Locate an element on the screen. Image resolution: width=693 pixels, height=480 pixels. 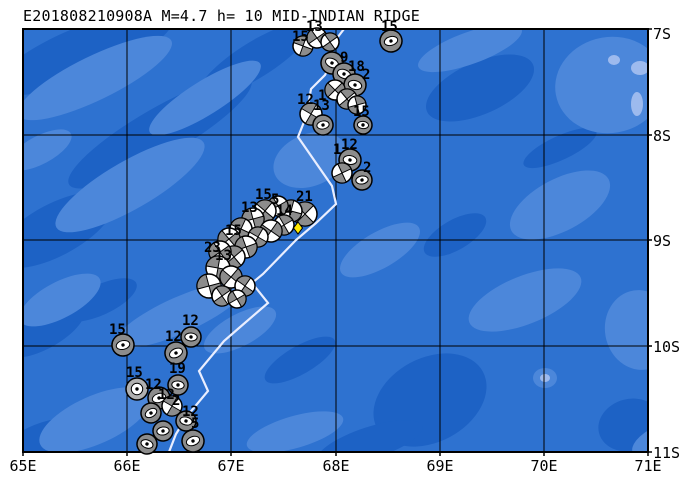
x-axis-label: 67E is located at coordinates (230, 466).